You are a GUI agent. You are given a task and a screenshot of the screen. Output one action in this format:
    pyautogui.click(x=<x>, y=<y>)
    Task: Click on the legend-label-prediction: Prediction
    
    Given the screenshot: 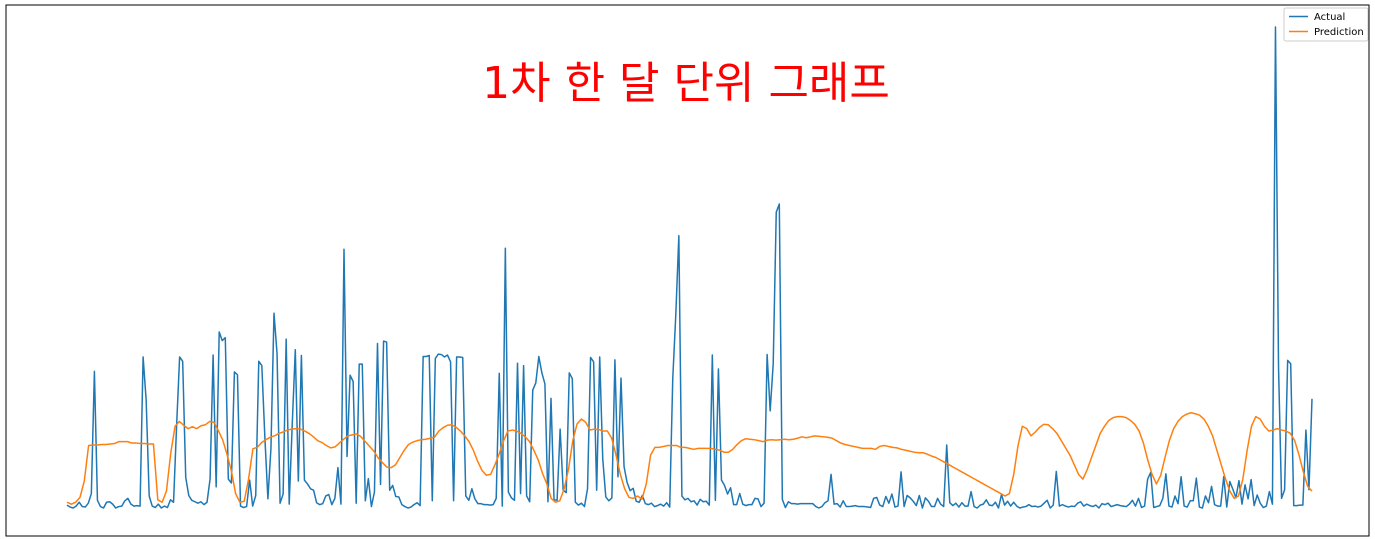 What is the action you would take?
    pyautogui.click(x=1339, y=32)
    